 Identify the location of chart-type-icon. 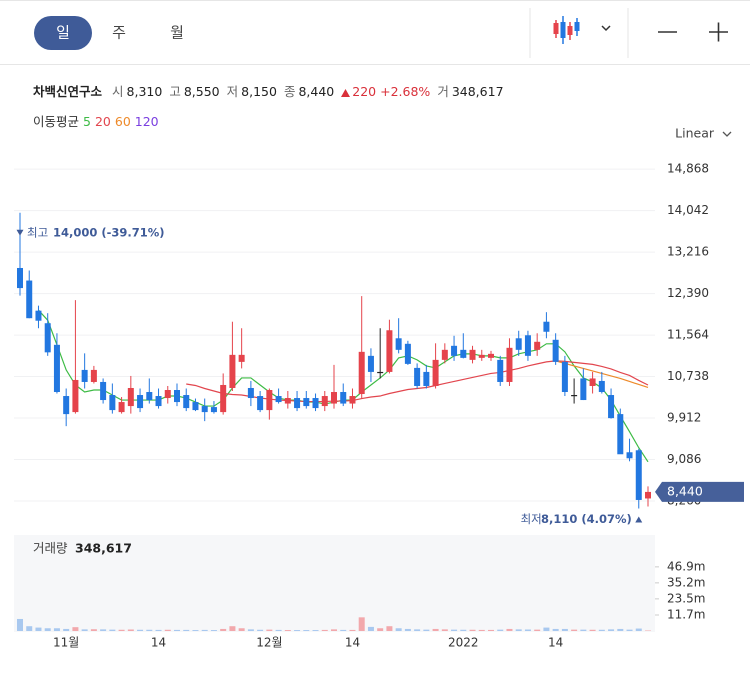
(566, 30).